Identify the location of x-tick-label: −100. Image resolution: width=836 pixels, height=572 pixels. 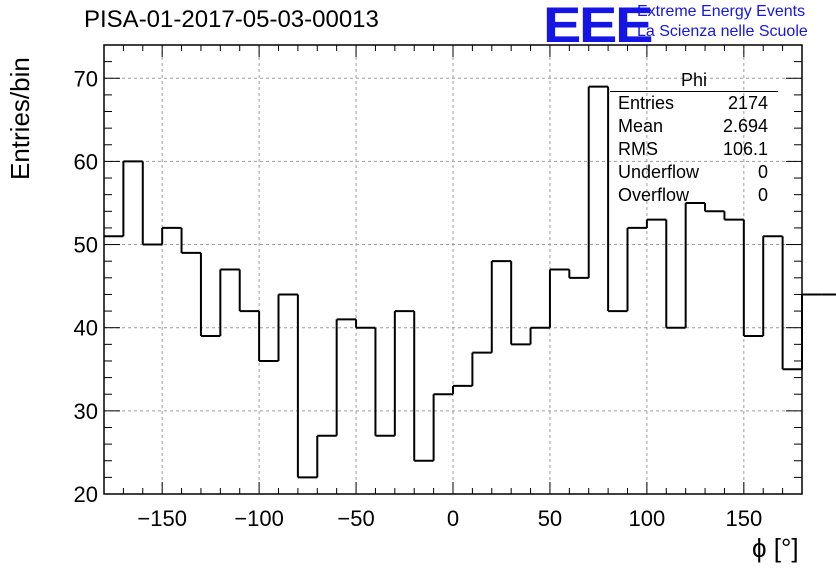
(259, 518).